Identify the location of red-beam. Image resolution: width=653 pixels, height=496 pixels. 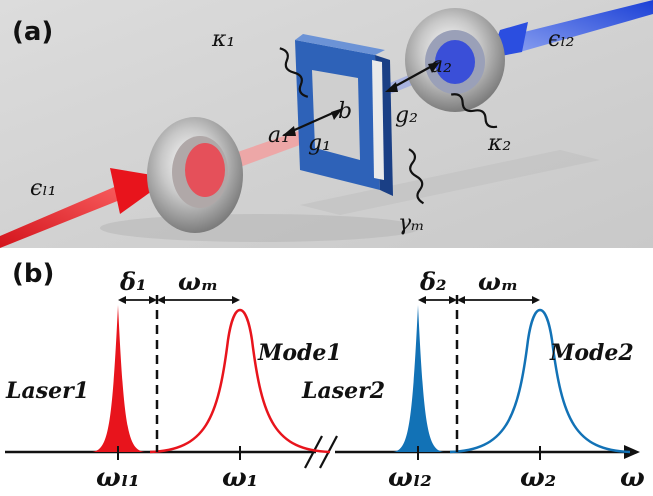
(75, 212).